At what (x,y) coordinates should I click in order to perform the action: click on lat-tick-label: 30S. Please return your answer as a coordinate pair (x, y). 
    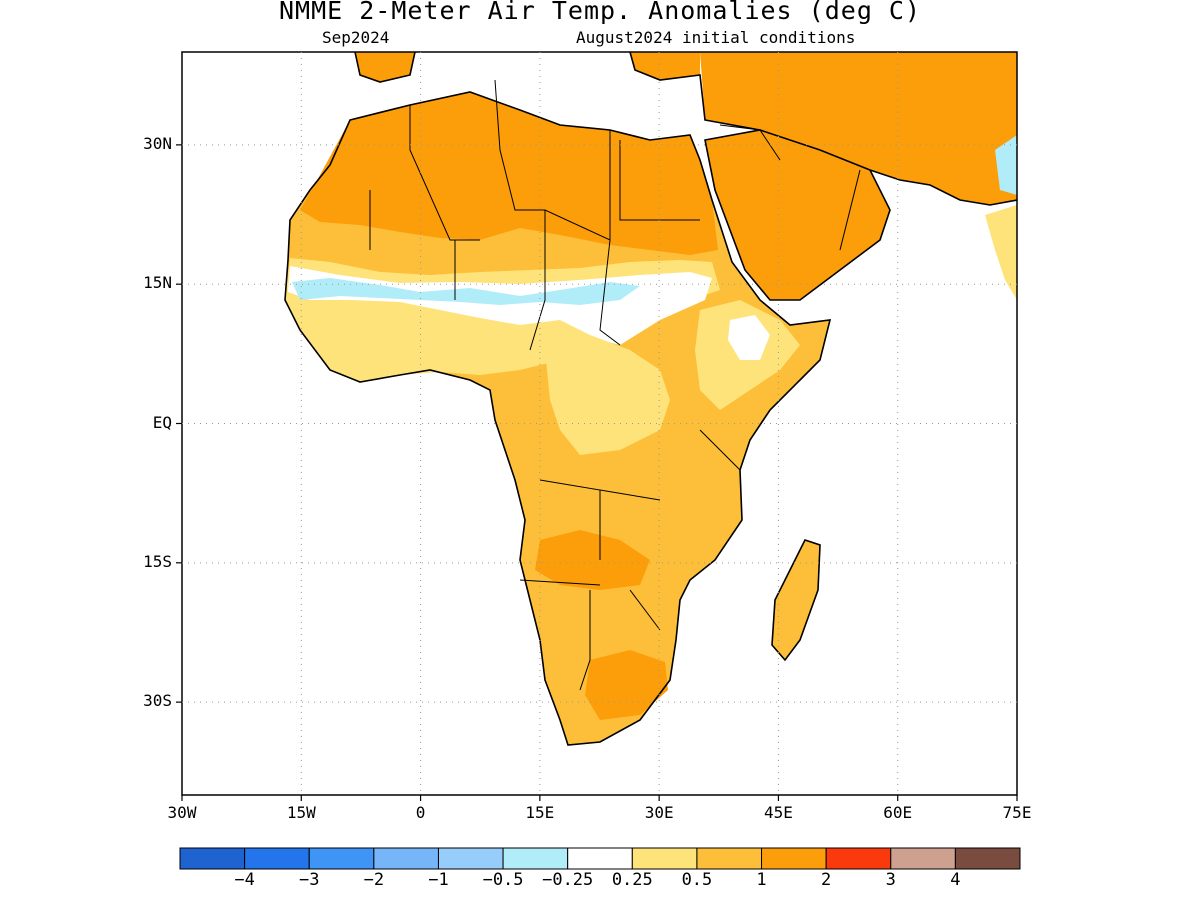
    Looking at the image, I should click on (157, 701).